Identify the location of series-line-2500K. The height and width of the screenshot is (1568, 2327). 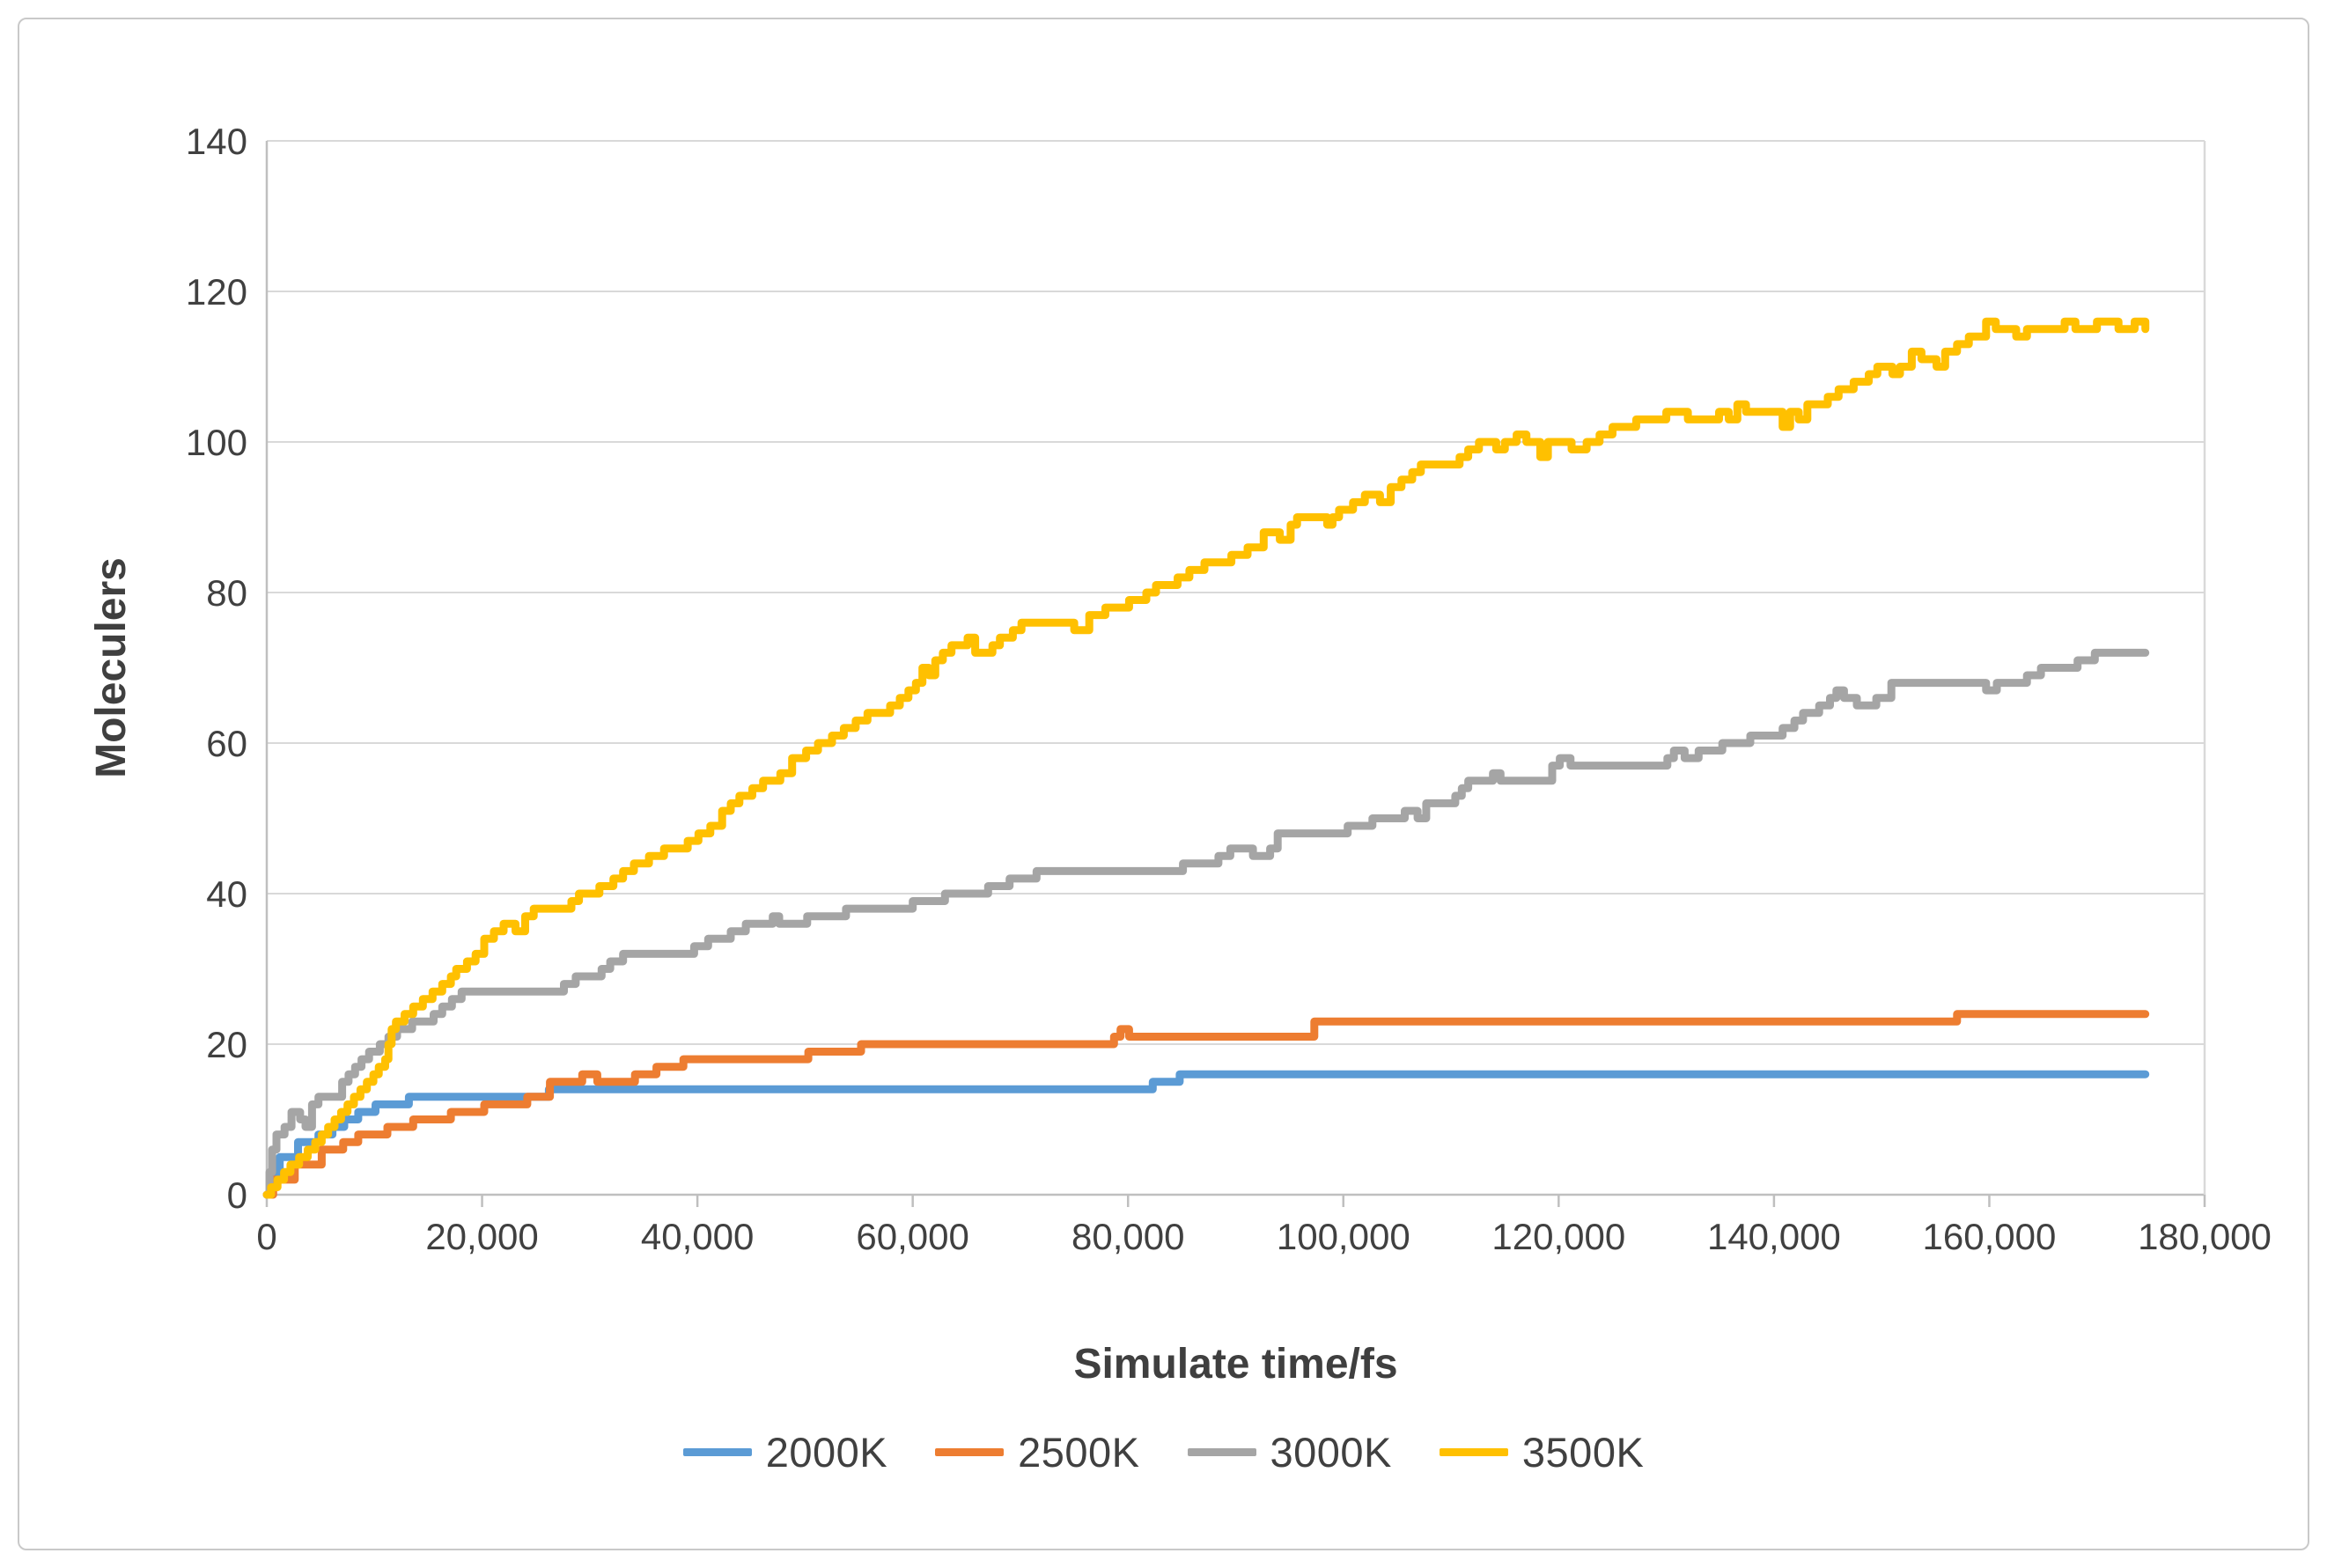
(1206, 1104).